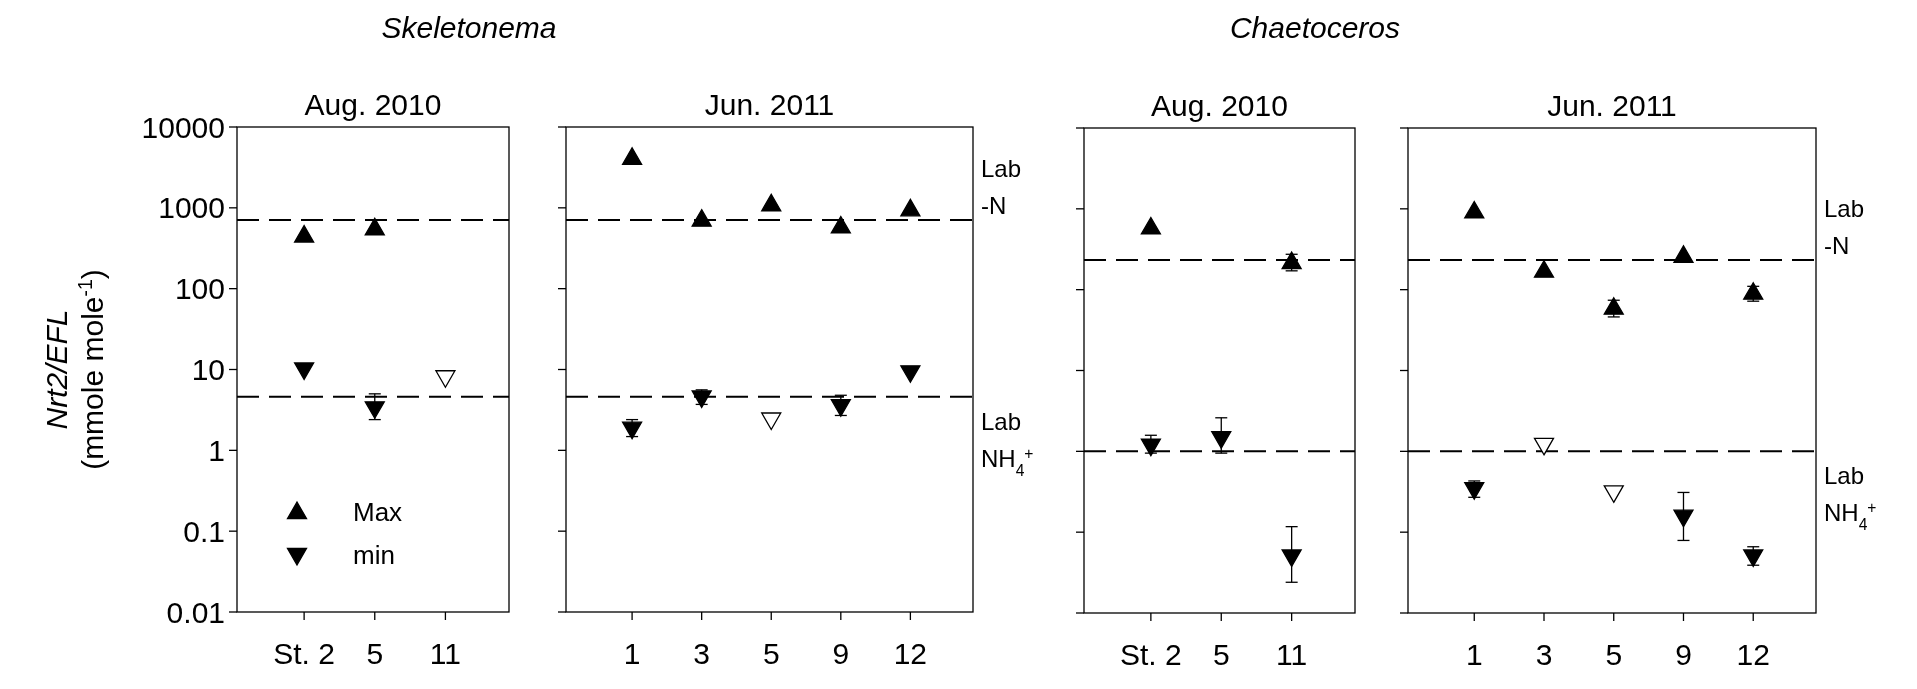 This screenshot has height=689, width=1917. Describe the element at coordinates (216, 450) in the screenshot. I see `y-tick-label: 1` at that location.